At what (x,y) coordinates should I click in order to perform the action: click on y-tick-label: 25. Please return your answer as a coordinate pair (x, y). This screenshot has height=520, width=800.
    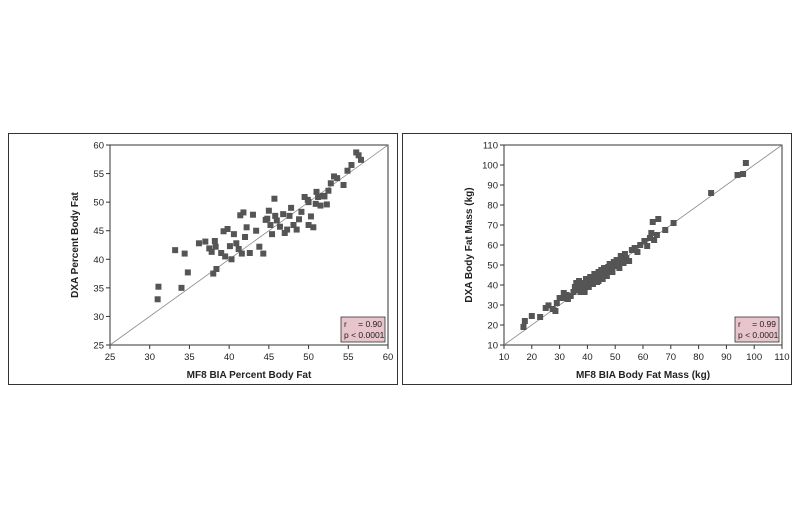
    Looking at the image, I should click on (98, 346).